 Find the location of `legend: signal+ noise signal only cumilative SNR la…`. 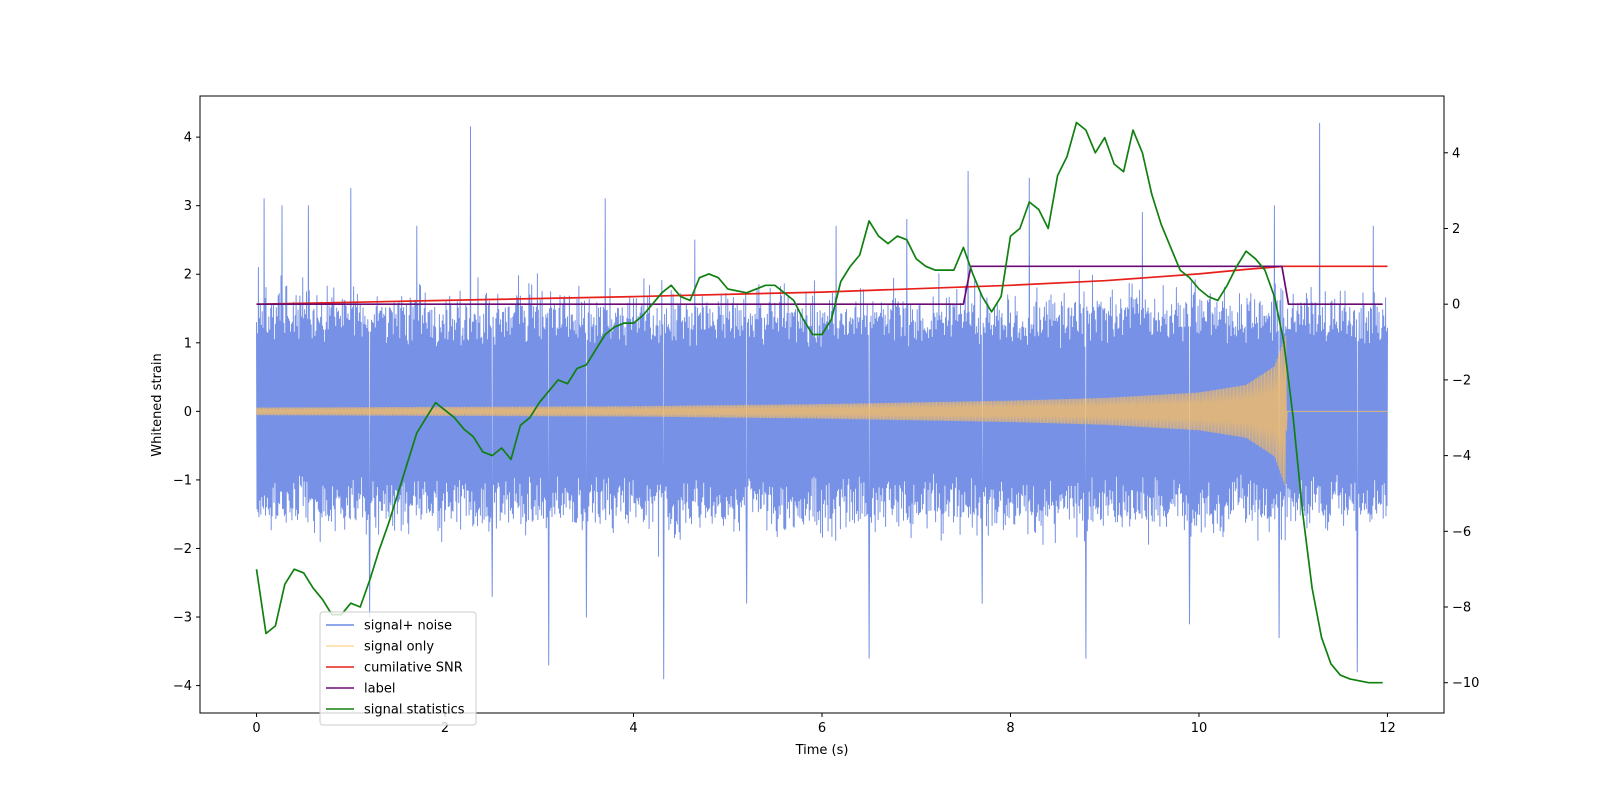

legend: signal+ noise signal only cumilative SNR la… is located at coordinates (398, 668).